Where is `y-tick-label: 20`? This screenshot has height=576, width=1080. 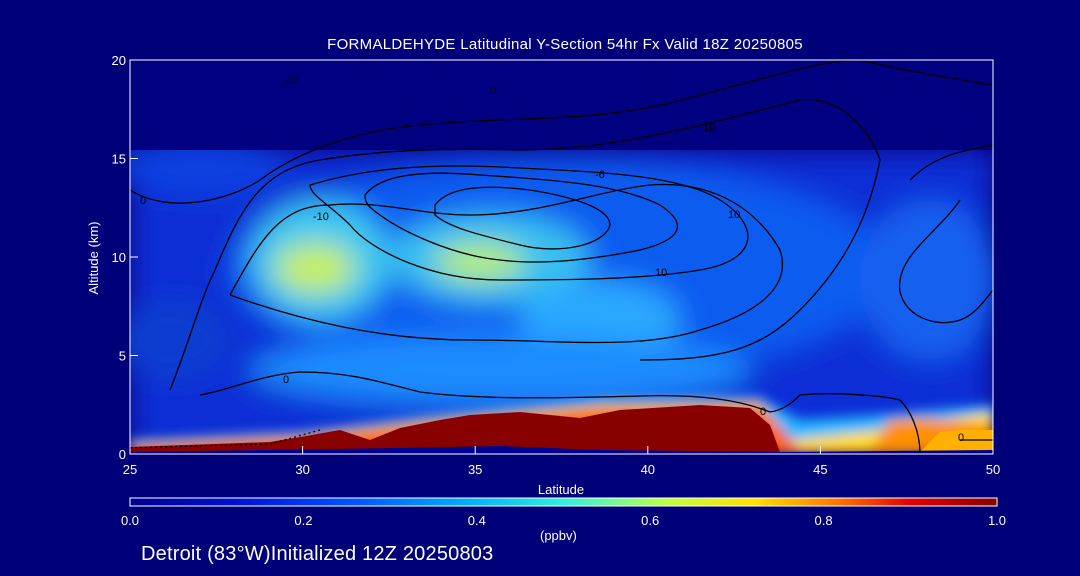 y-tick-label: 20 is located at coordinates (119, 60).